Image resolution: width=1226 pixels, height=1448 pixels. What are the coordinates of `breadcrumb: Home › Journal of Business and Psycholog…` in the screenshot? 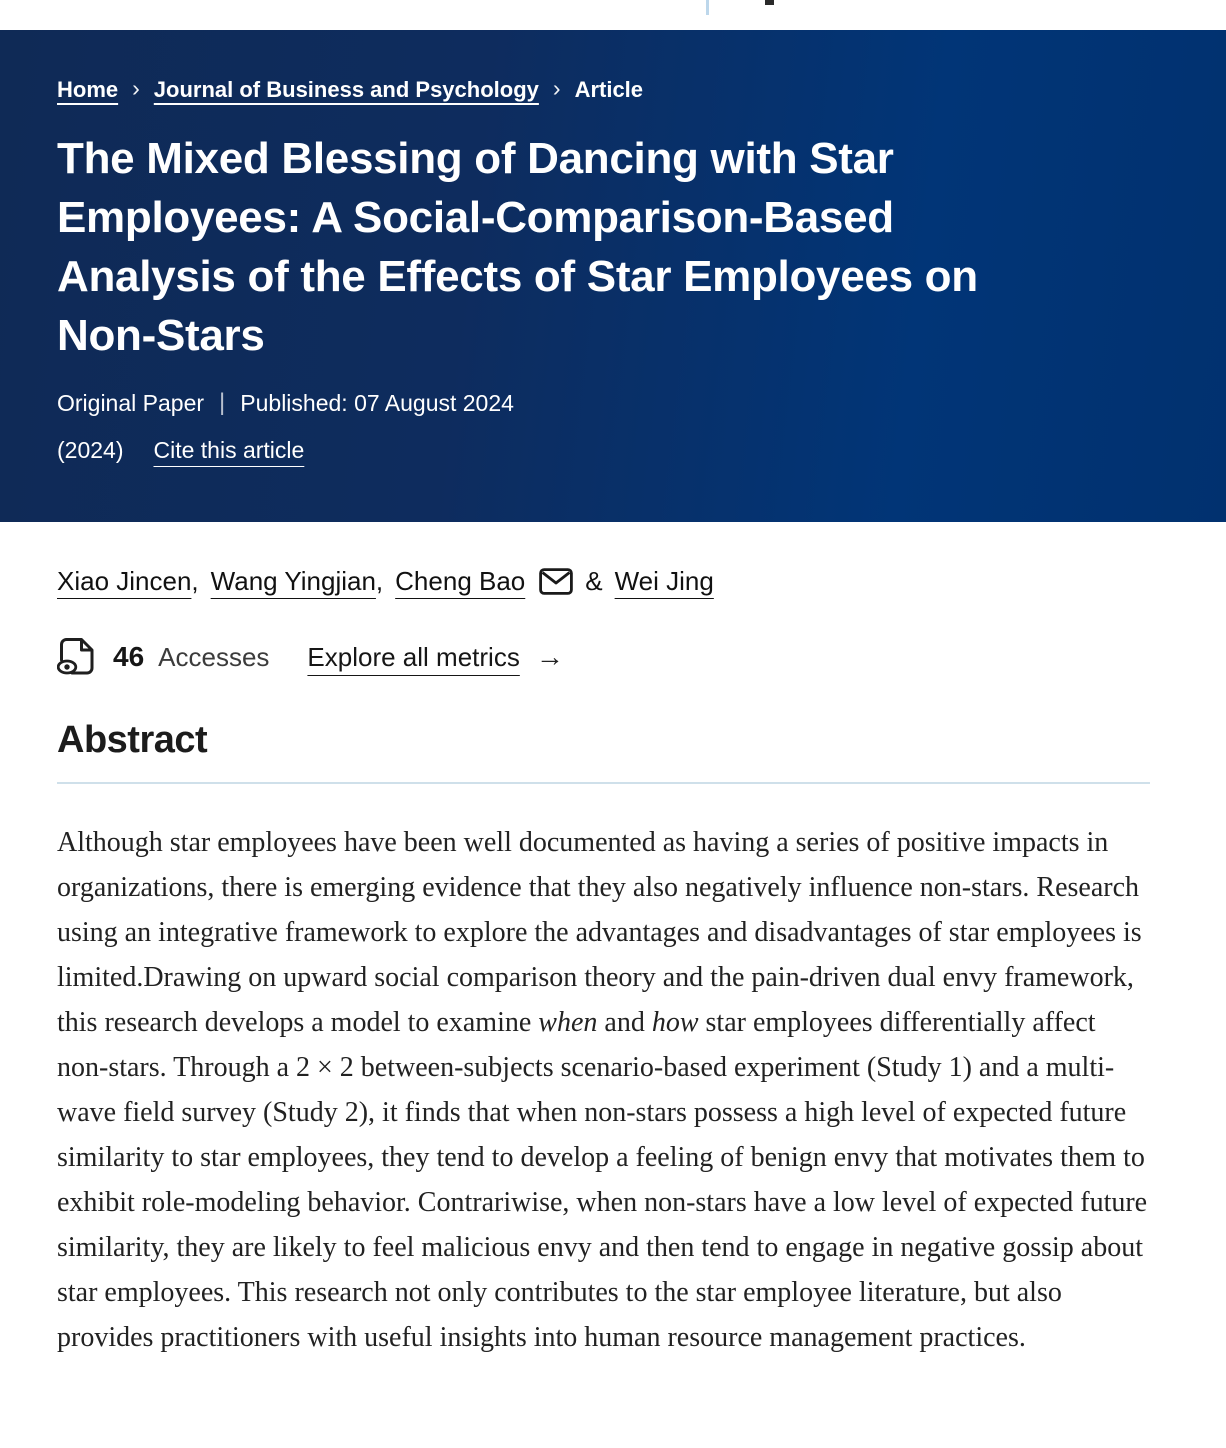 It's located at (613, 89).